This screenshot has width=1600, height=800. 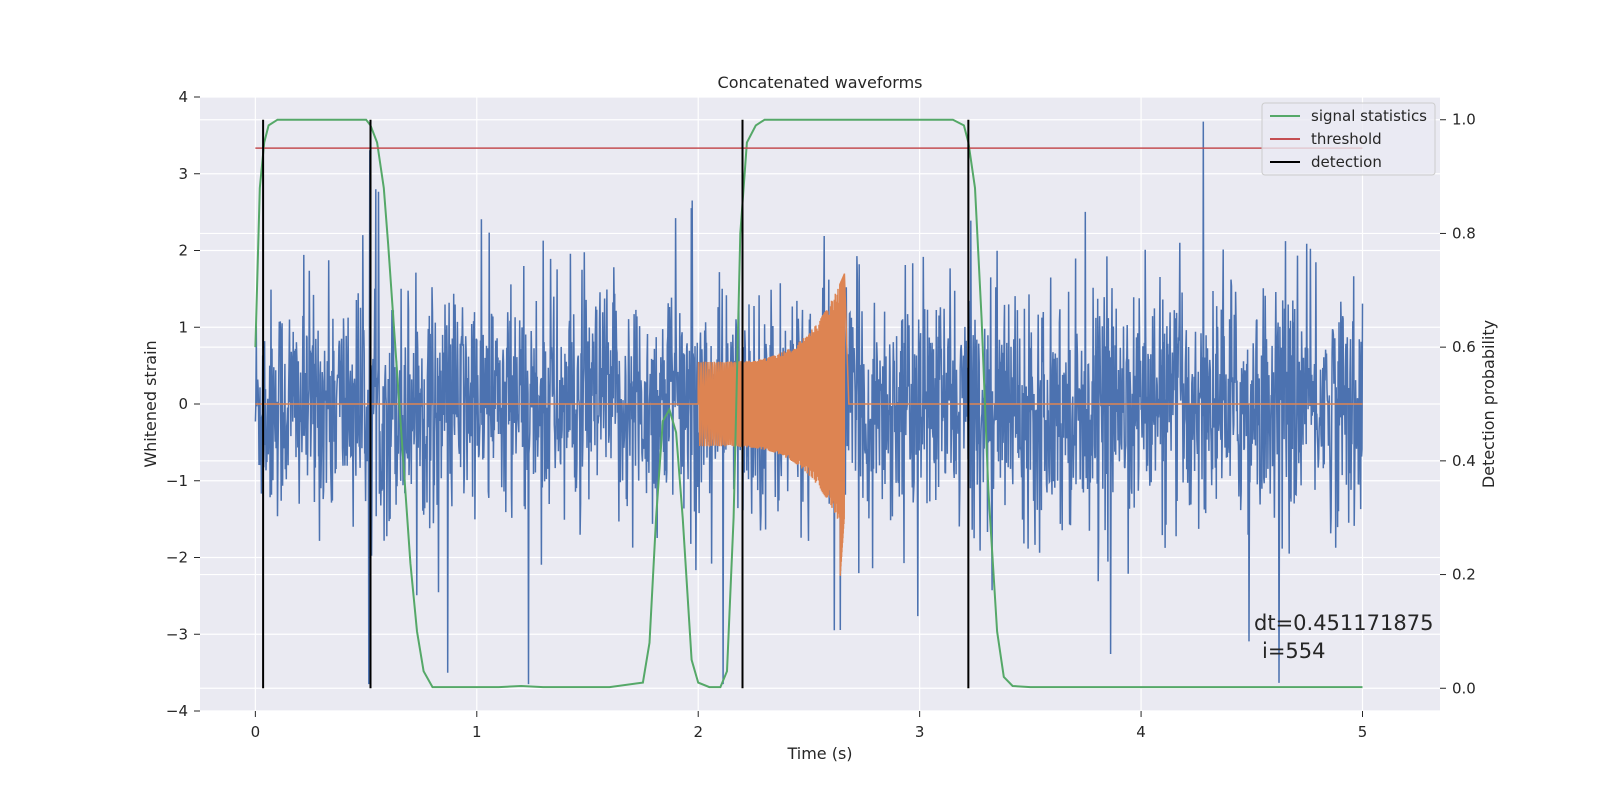 I want to click on y2-tick-label: 0.2, so click(x=1464, y=575).